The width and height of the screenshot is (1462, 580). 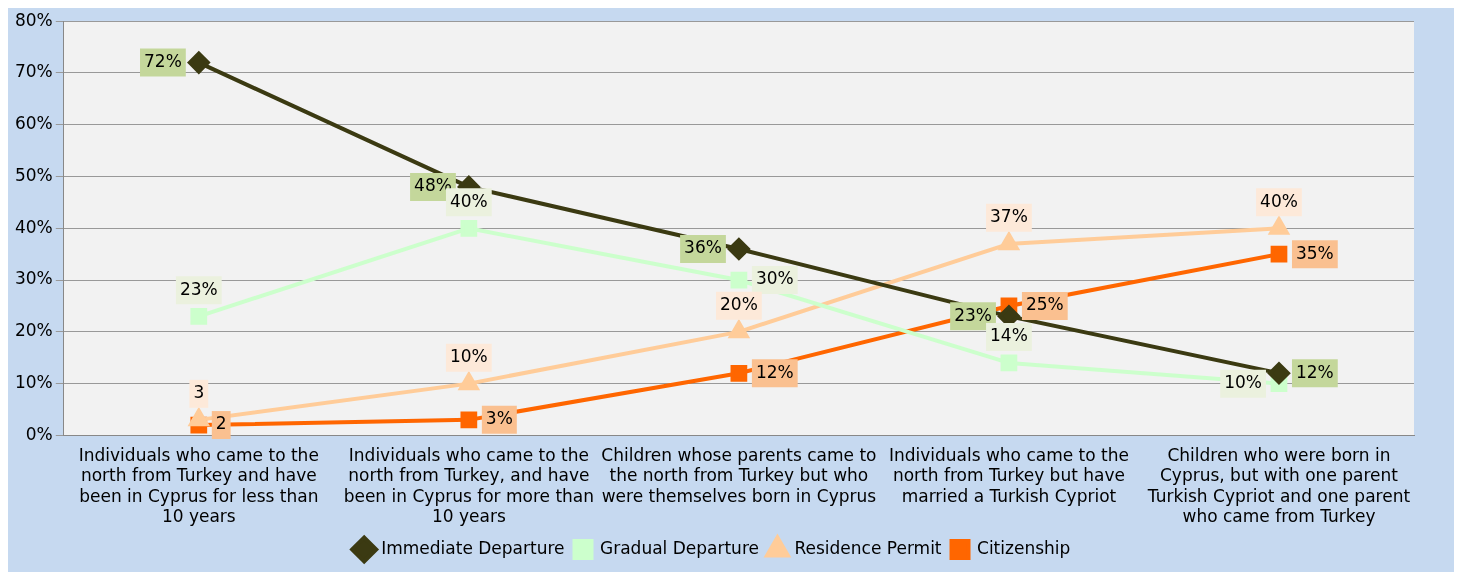 What do you see at coordinates (738, 304) in the screenshot?
I see `data-label: 20%` at bounding box center [738, 304].